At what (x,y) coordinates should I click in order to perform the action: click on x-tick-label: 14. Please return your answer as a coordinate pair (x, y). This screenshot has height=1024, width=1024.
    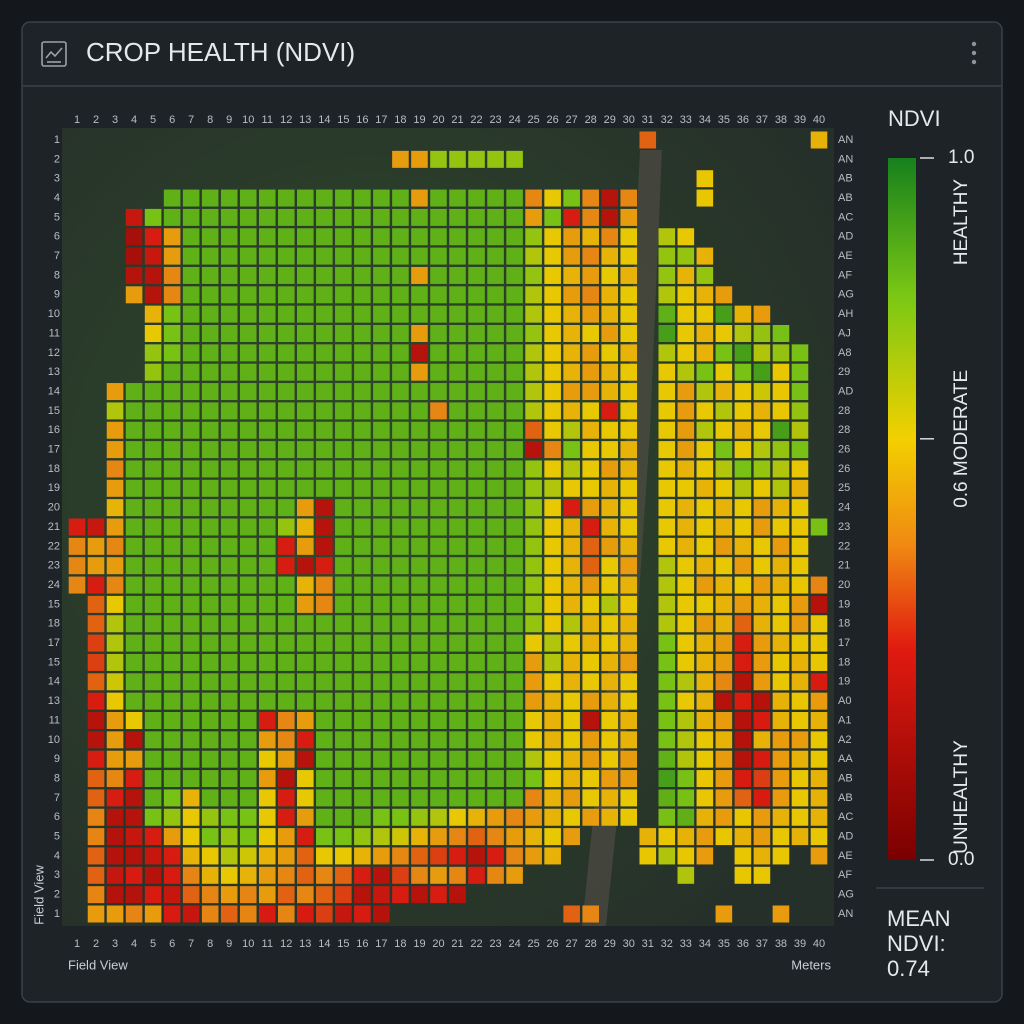
    Looking at the image, I should click on (324, 944).